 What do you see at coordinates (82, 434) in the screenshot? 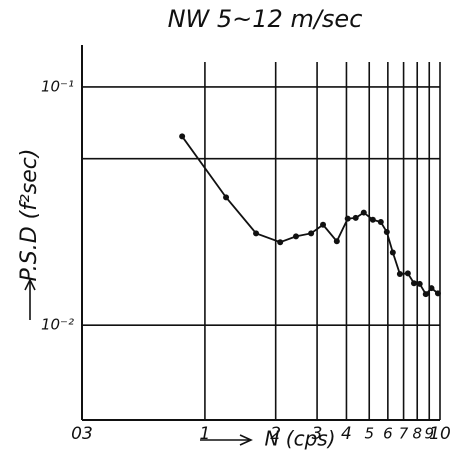
I see `x-tick-label: 03` at bounding box center [82, 434].